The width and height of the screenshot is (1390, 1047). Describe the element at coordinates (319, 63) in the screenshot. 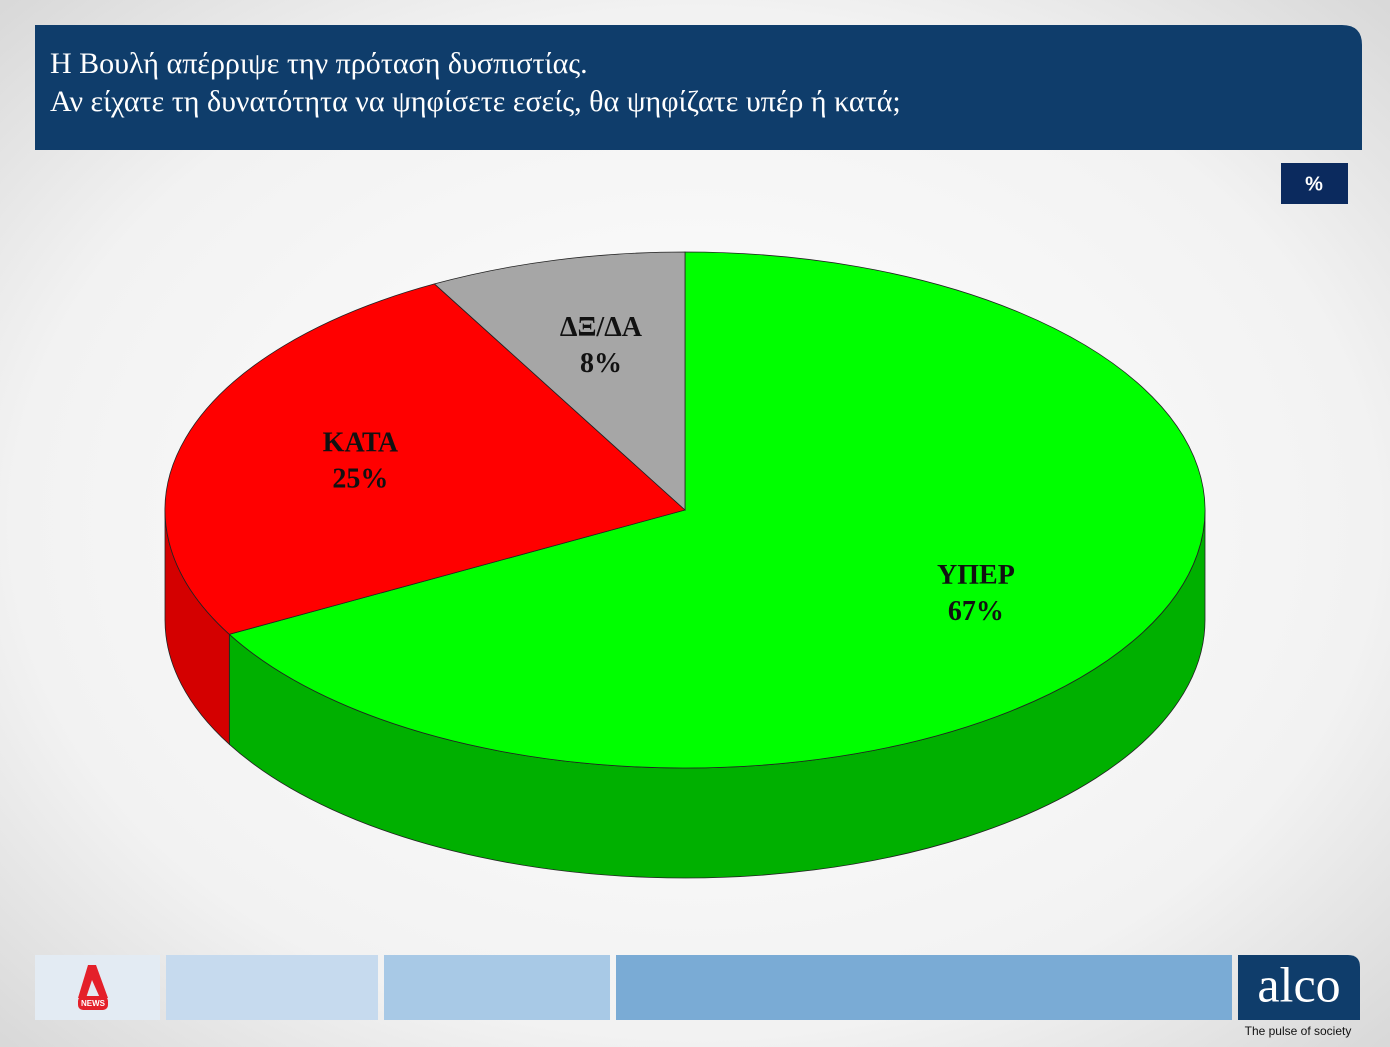

I see `title-line: Η Βουλή απέρριψε την πρόταση δυσπιστίας.` at that location.